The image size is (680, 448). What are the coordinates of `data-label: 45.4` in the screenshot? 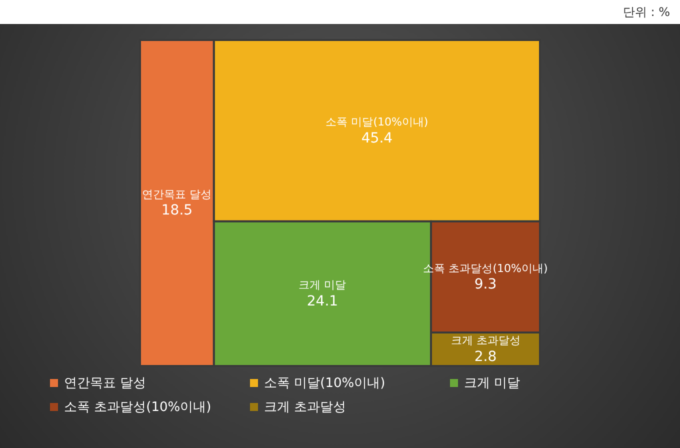 It's located at (377, 138).